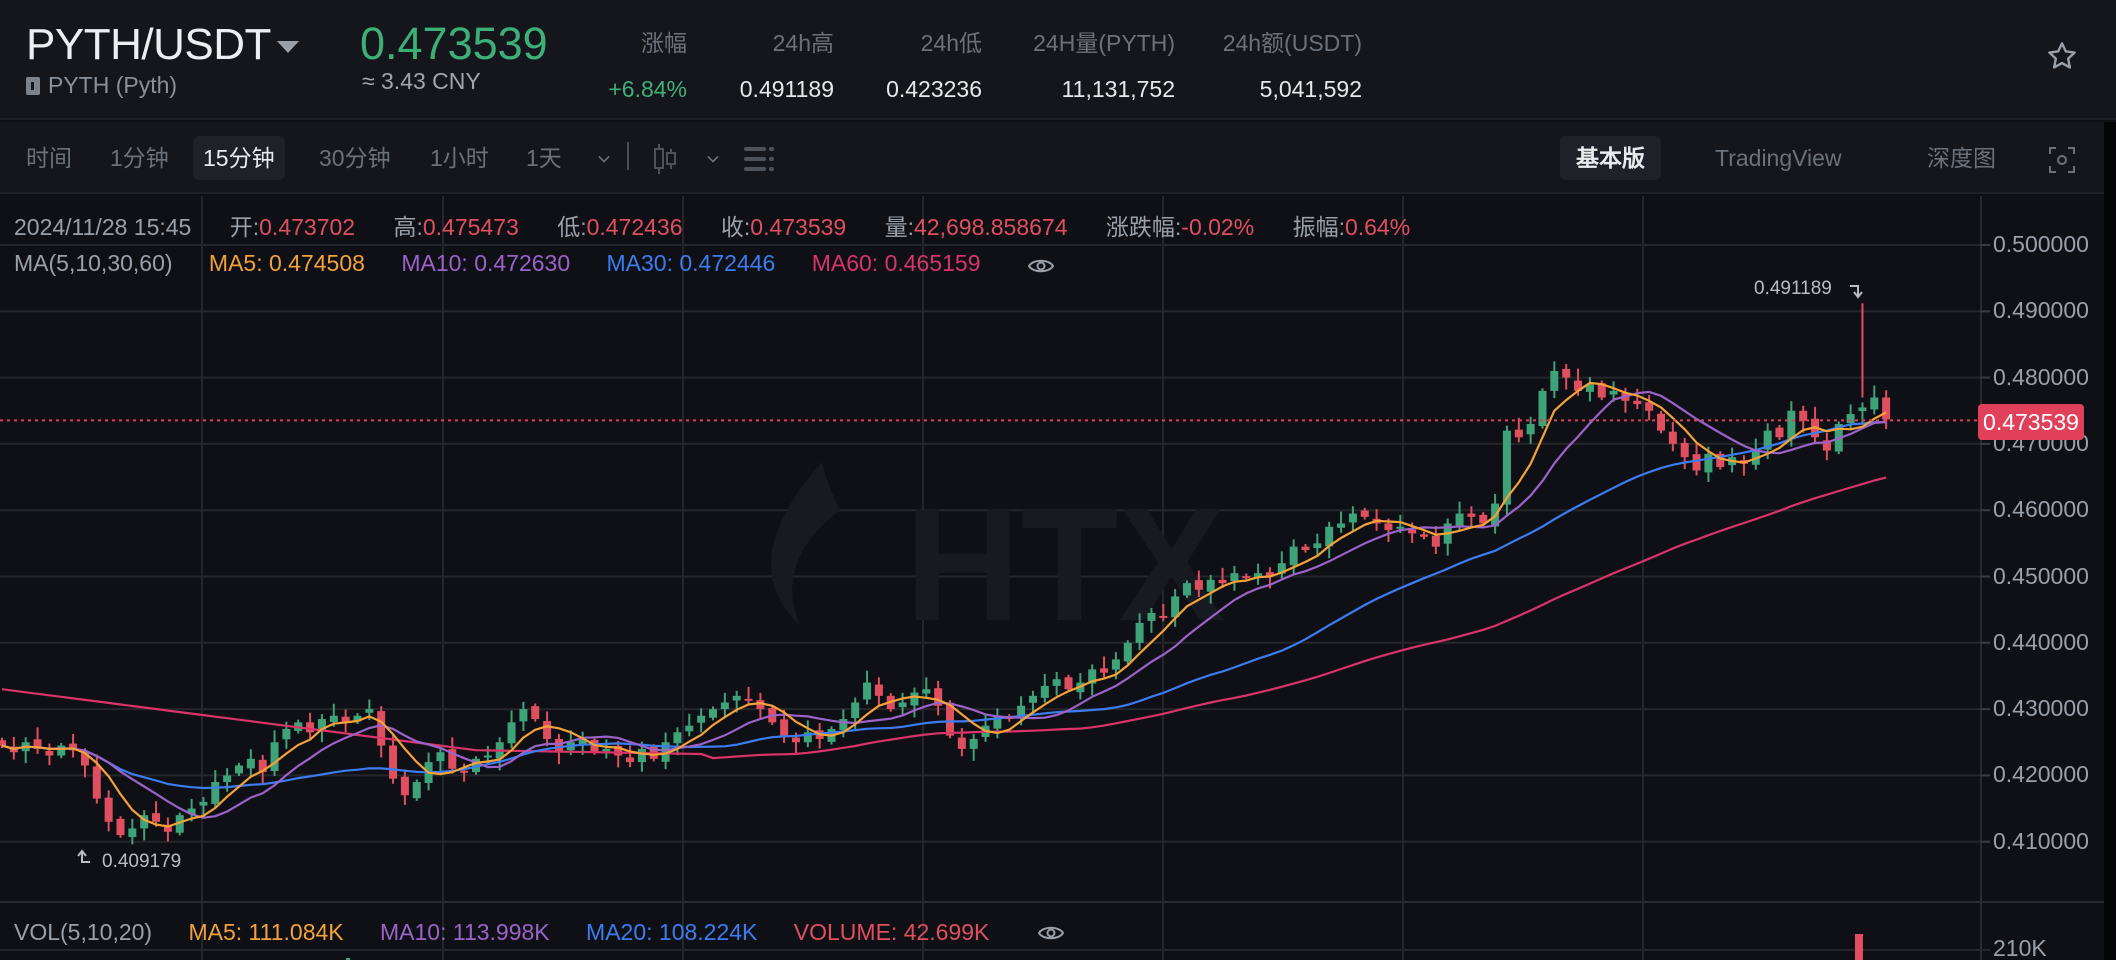 This screenshot has height=960, width=2116. I want to click on caret-down-icon, so click(287, 47).